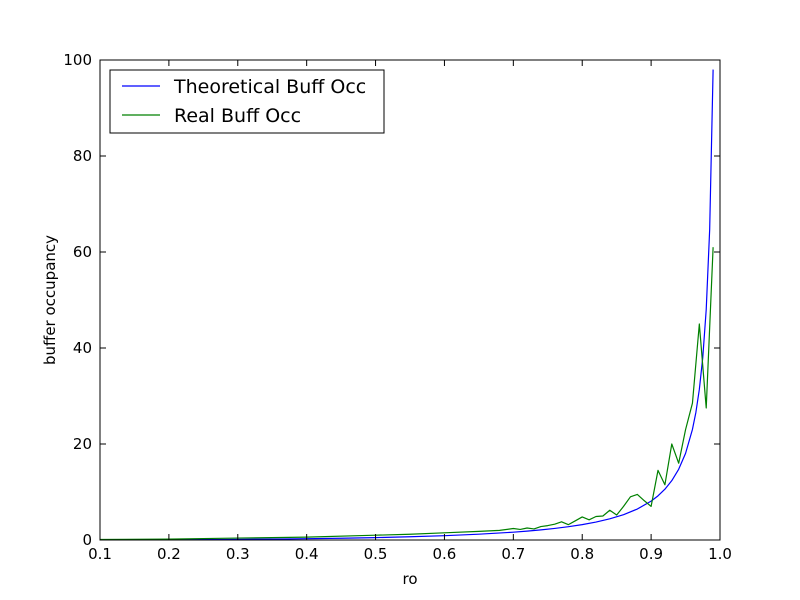 The image size is (800, 600). I want to click on y-tick-label: 40, so click(82, 348).